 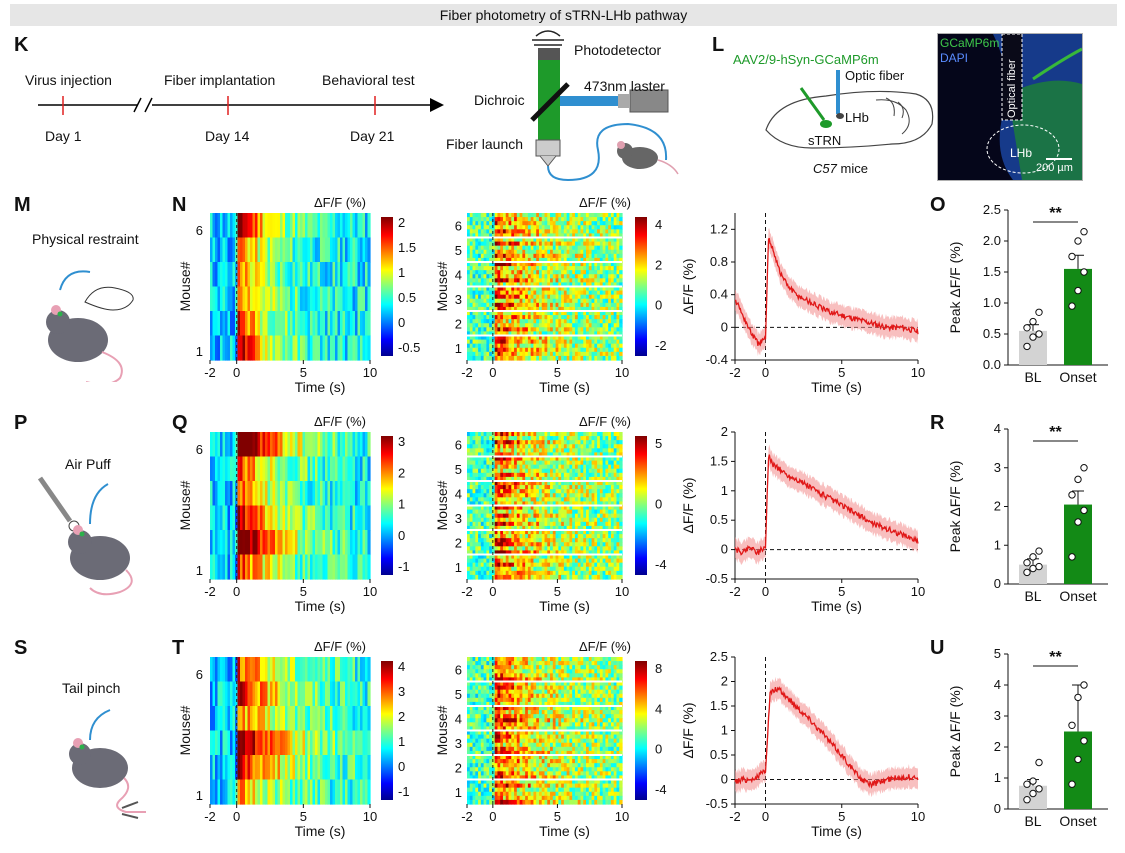 What do you see at coordinates (1055, 213) in the screenshot?
I see `significance-label: **` at bounding box center [1055, 213].